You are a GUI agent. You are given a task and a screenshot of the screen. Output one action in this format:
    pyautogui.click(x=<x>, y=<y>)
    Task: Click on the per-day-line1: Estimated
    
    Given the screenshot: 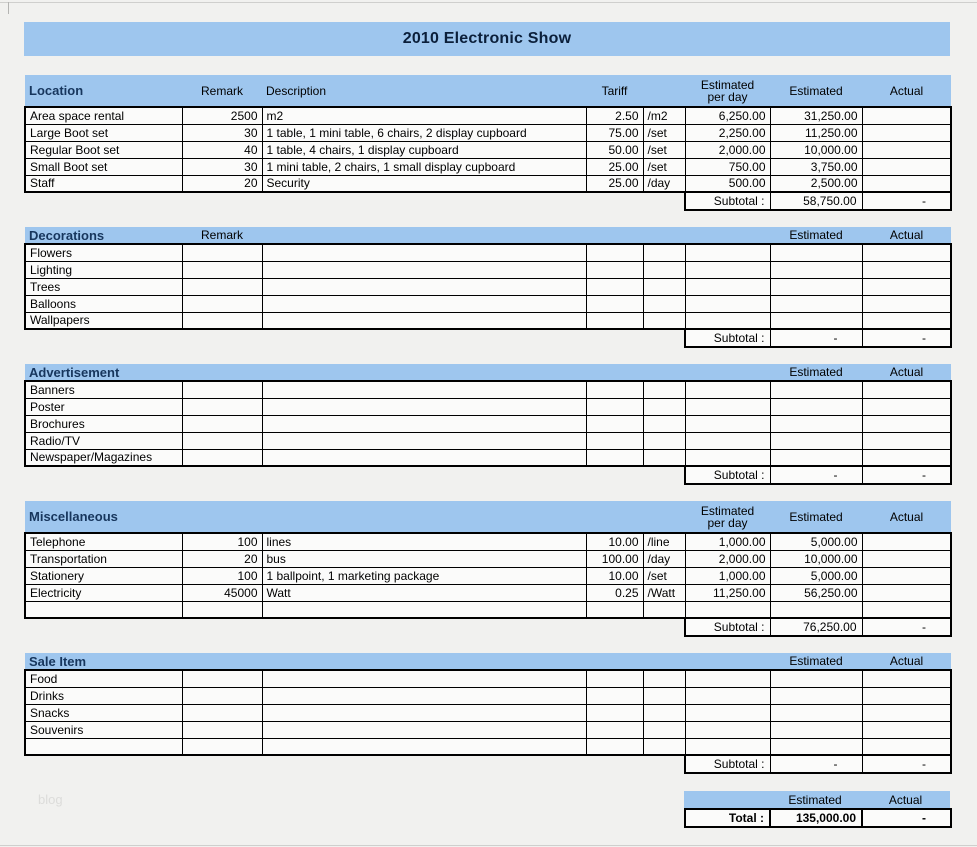 What is the action you would take?
    pyautogui.click(x=727, y=510)
    